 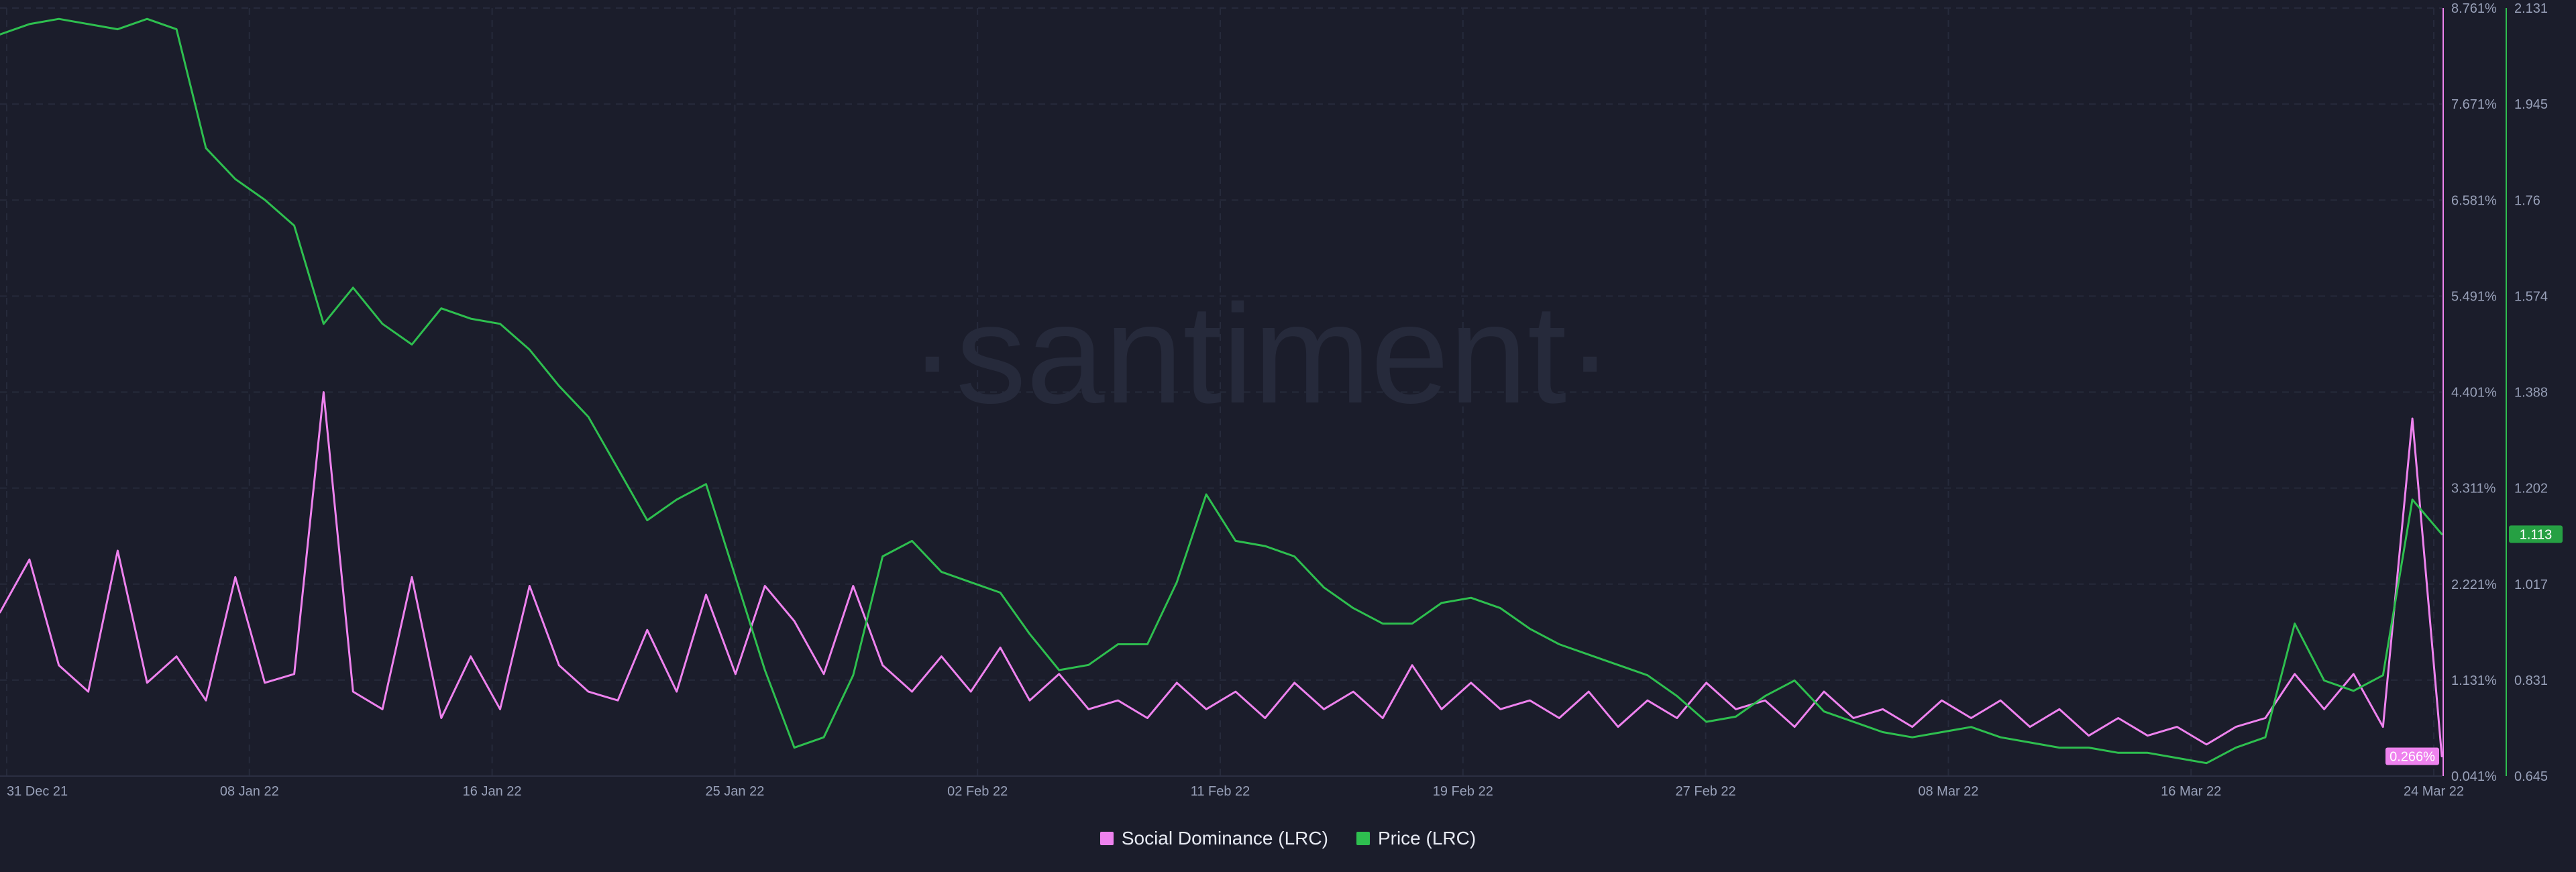 I want to click on legend-label-social-dominance: Social Dominance (LRC), so click(x=1224, y=839).